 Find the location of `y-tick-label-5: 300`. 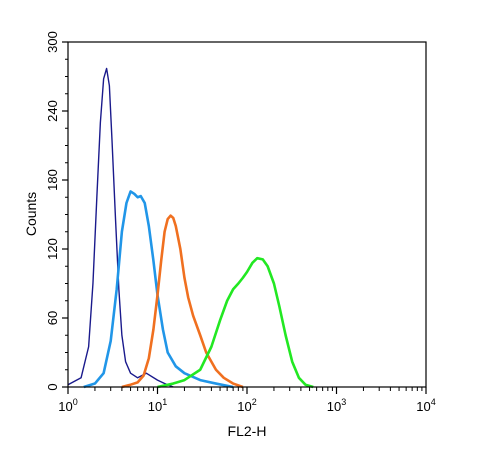

y-tick-label-5: 300 is located at coordinates (52, 42).